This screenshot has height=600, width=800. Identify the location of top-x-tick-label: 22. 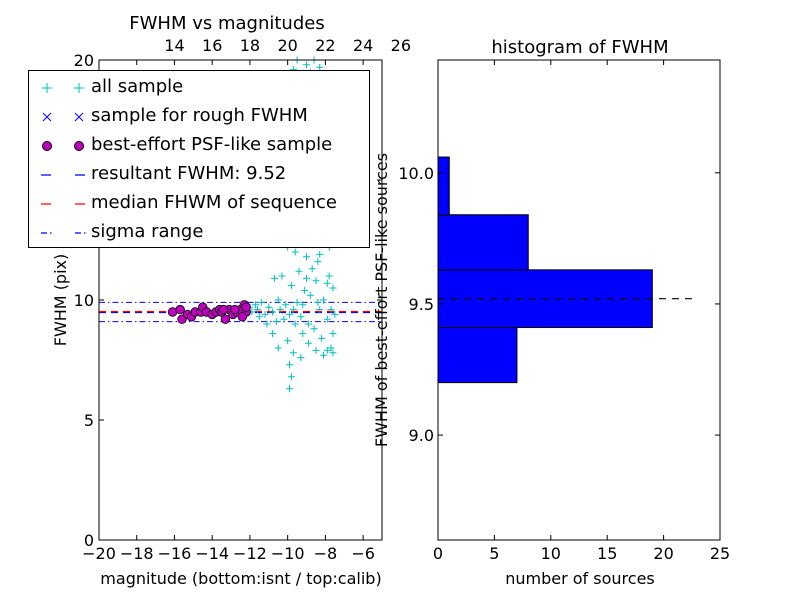
(325, 45).